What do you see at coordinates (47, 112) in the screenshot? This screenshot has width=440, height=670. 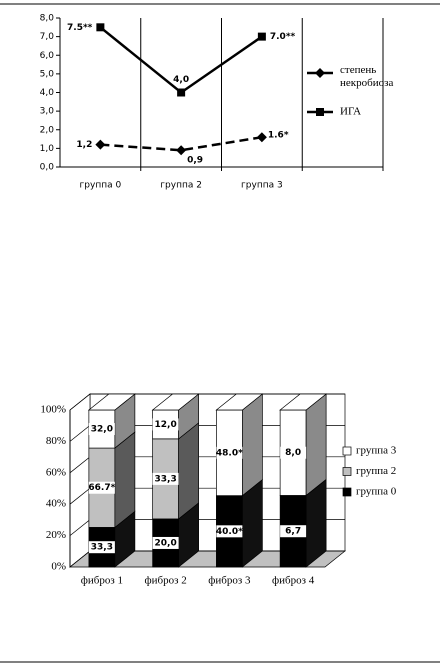 I see `y-tick-label: 3,0` at bounding box center [47, 112].